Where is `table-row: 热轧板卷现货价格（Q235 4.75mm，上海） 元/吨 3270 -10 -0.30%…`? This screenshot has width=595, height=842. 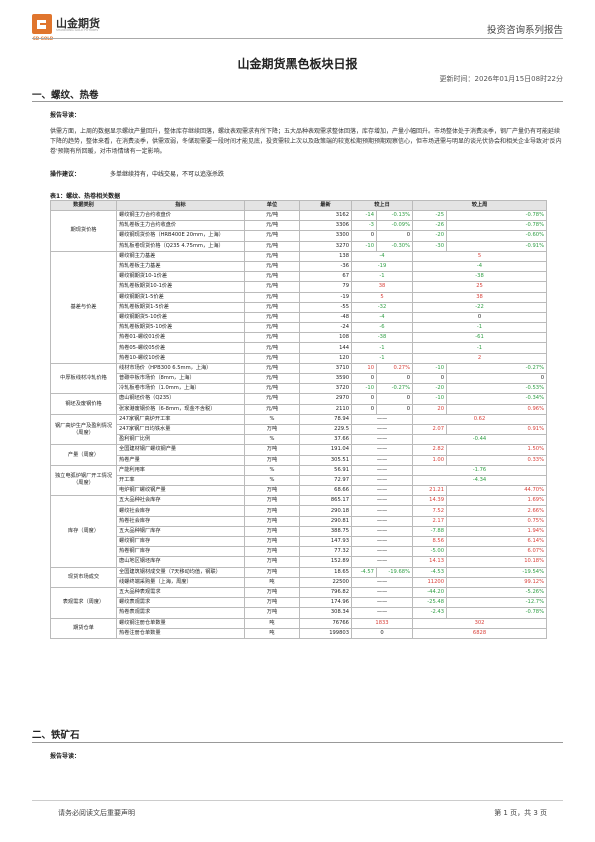 table-row: 热轧板卷现货价格（Q235 4.75mm，上海） 元/吨 3270 -10 -0.30%… is located at coordinates (299, 246).